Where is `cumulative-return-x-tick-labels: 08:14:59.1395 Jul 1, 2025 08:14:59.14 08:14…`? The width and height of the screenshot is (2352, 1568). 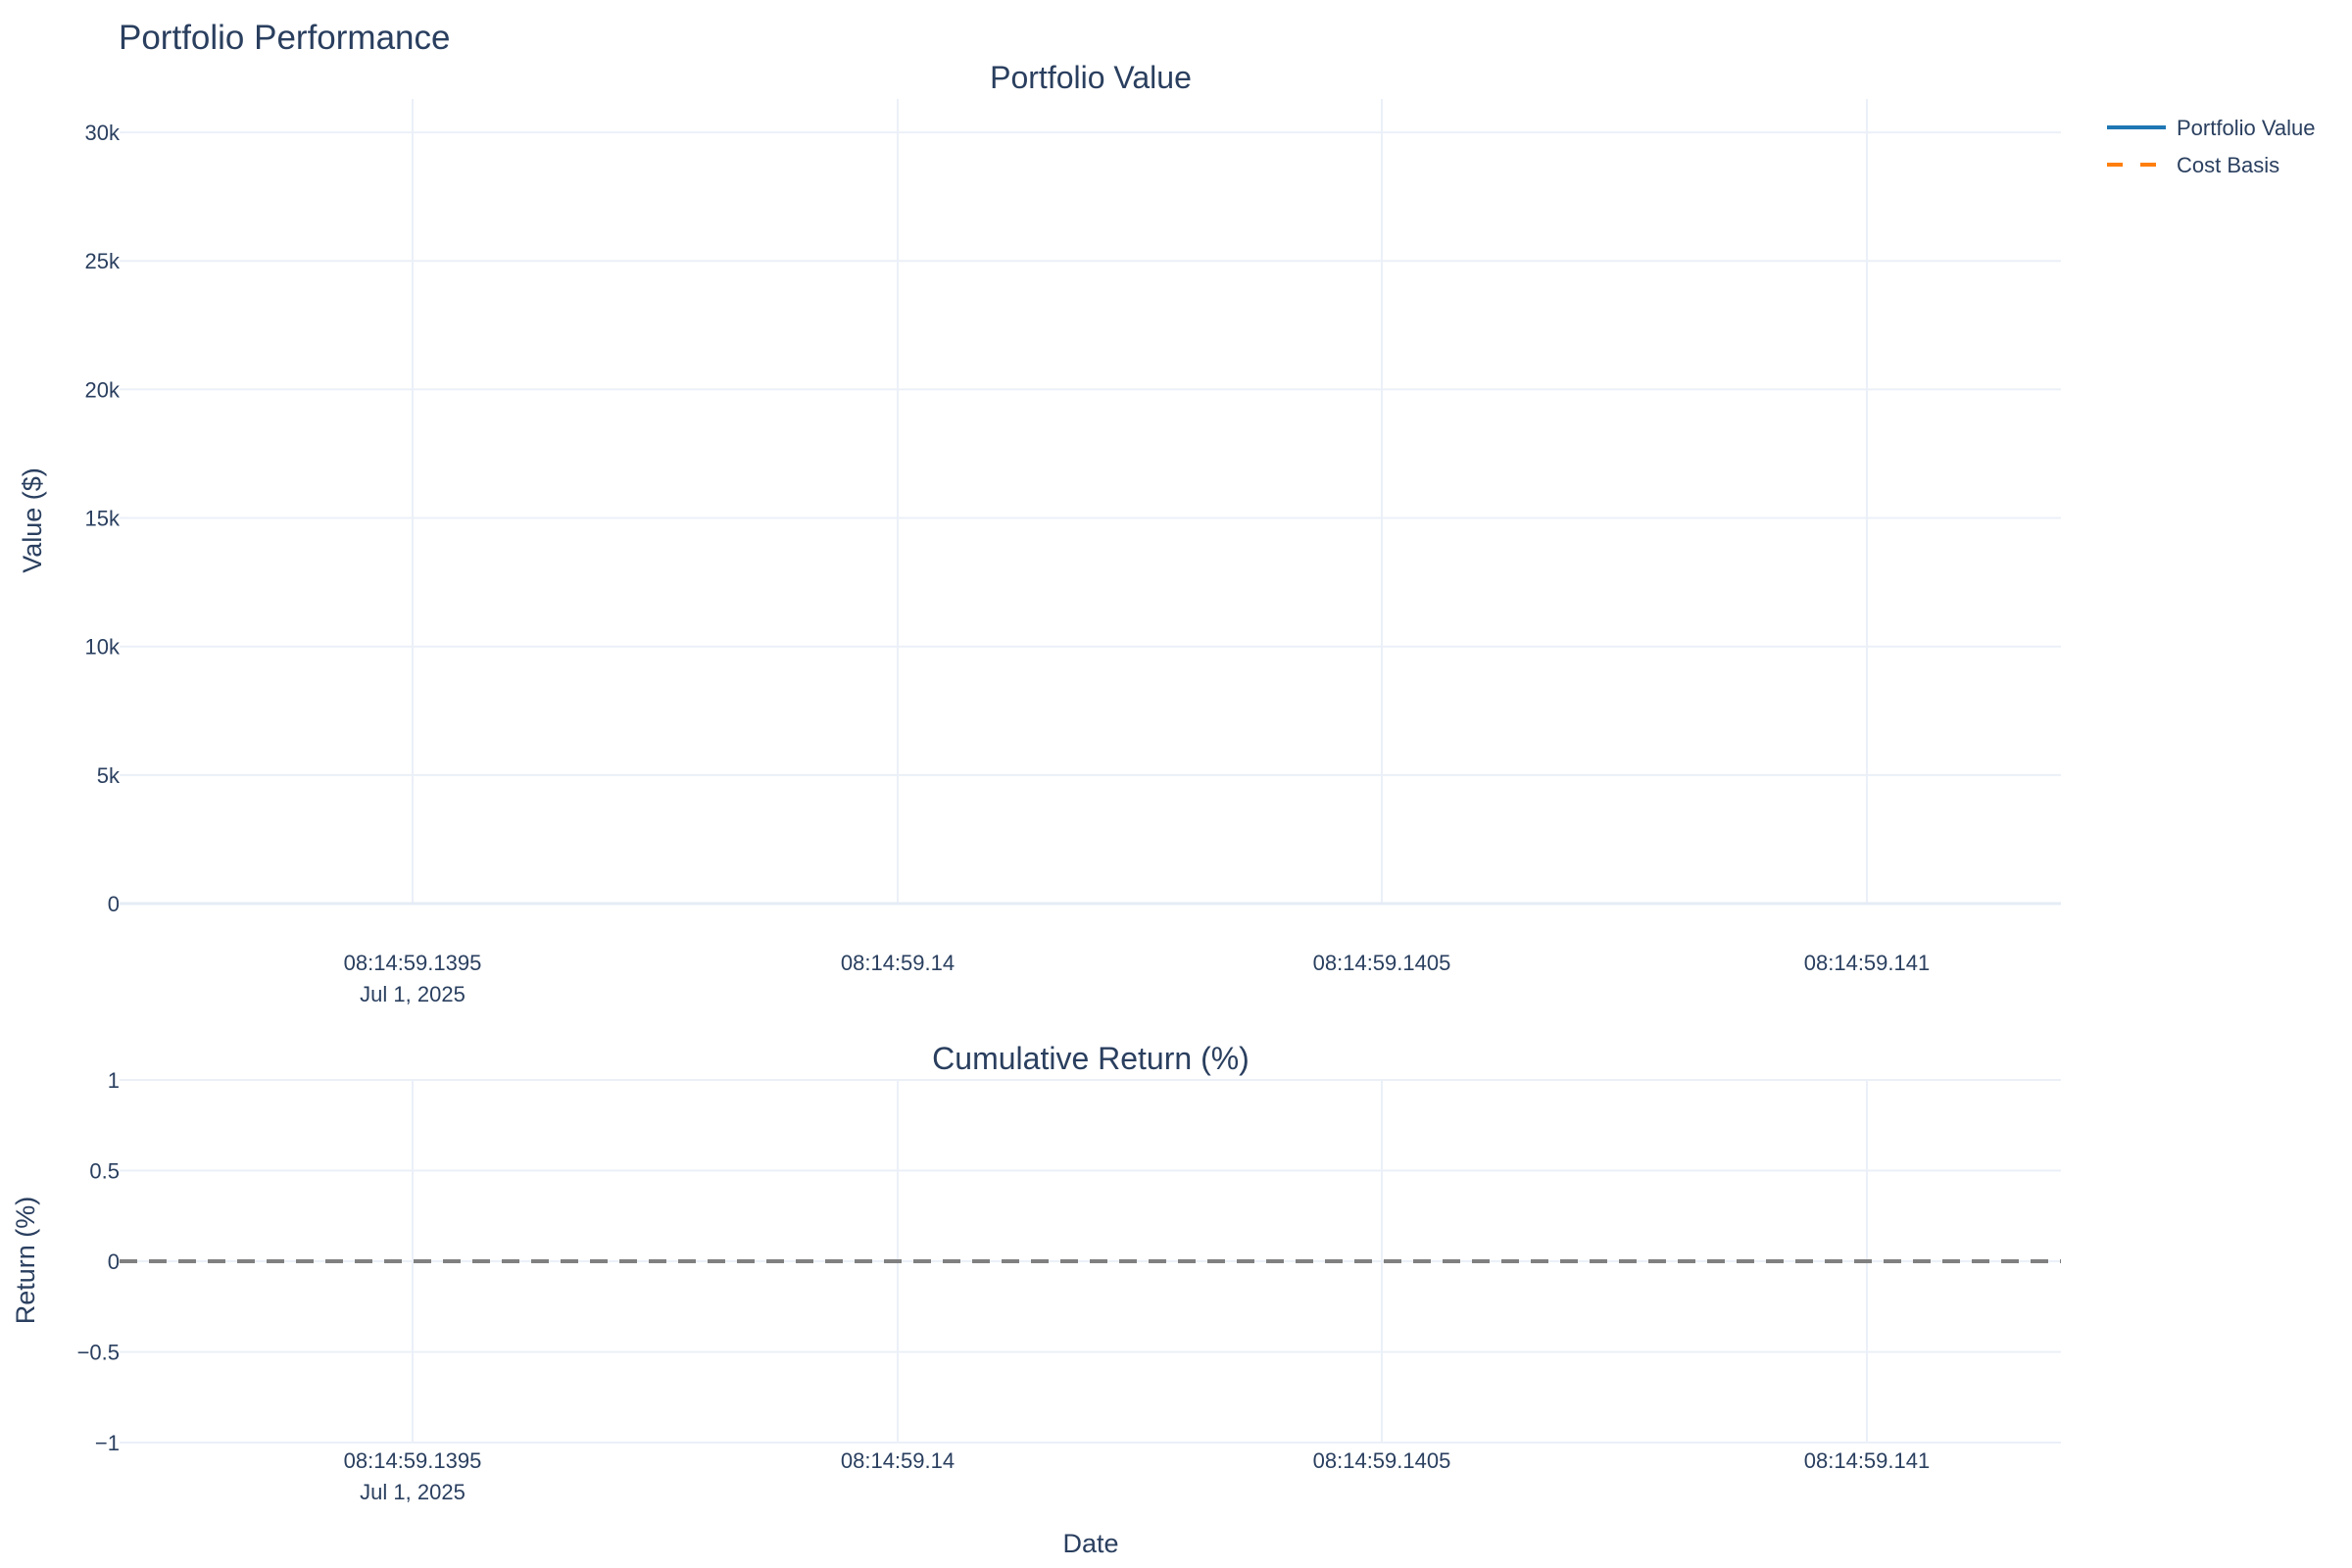 cumulative-return-x-tick-labels: 08:14:59.1395 Jul 1, 2025 08:14:59.14 08:14… is located at coordinates (1137, 1476).